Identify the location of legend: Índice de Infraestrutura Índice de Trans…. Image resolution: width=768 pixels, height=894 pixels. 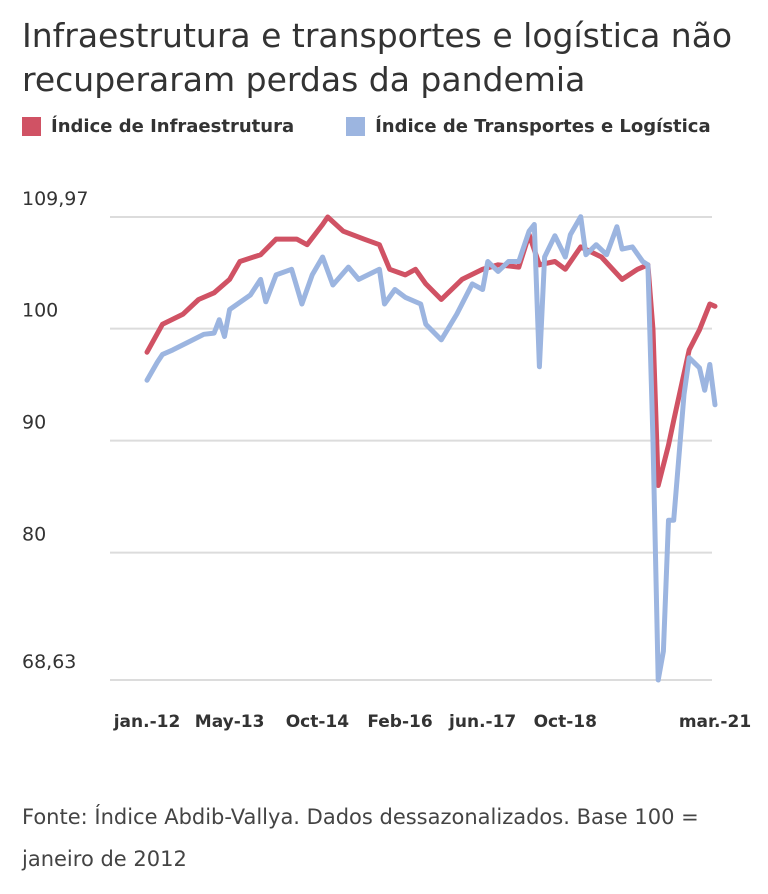
(392, 126).